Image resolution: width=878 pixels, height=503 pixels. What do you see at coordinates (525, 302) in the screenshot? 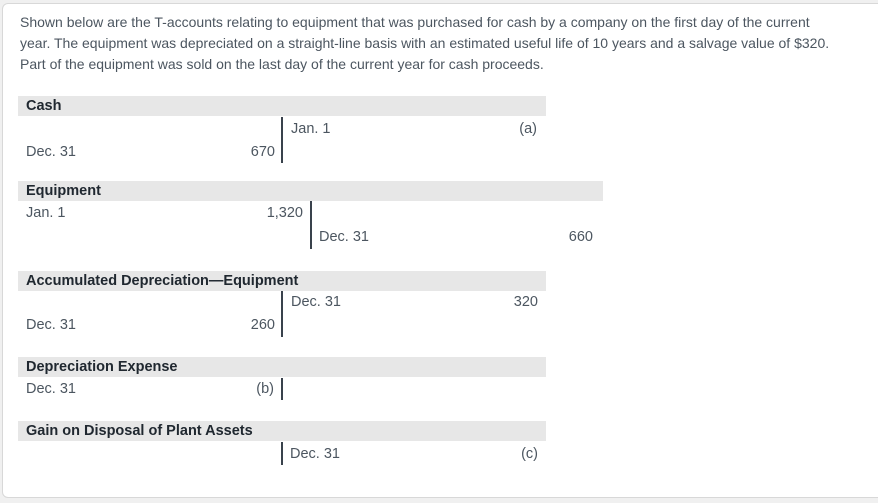
I see `entry-amount: 320` at bounding box center [525, 302].